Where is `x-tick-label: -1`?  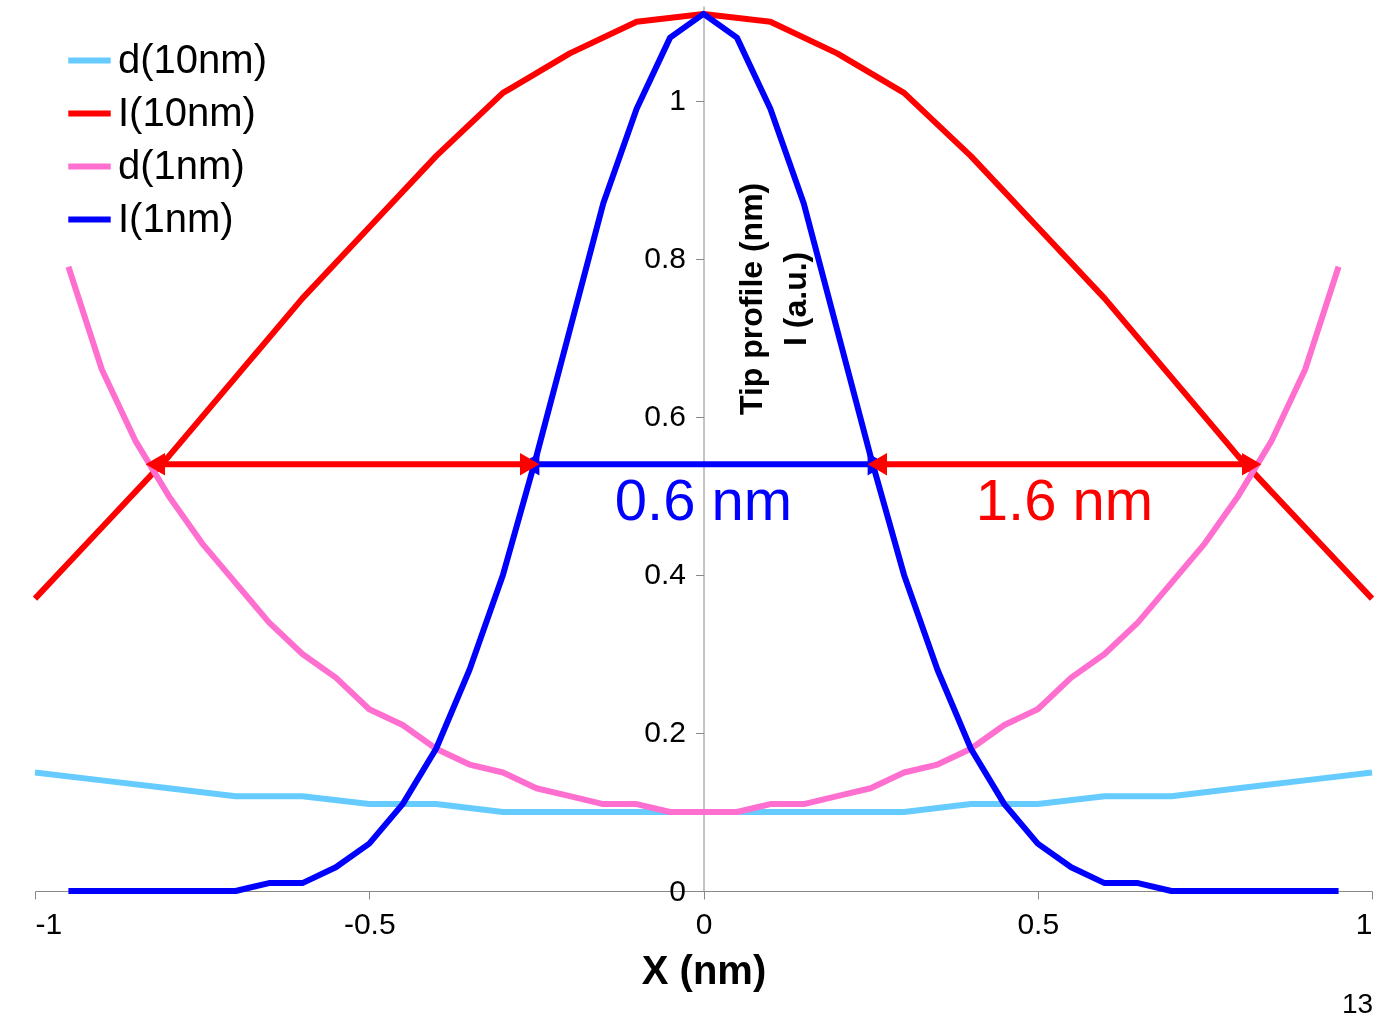 x-tick-label: -1 is located at coordinates (49, 923).